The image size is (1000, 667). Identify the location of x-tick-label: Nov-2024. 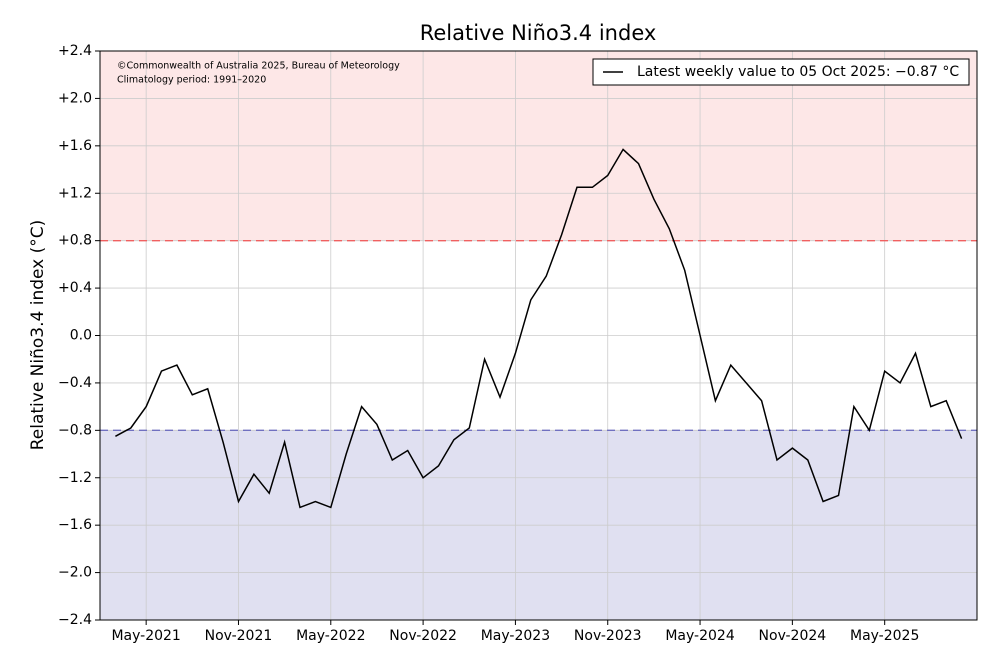
(793, 636).